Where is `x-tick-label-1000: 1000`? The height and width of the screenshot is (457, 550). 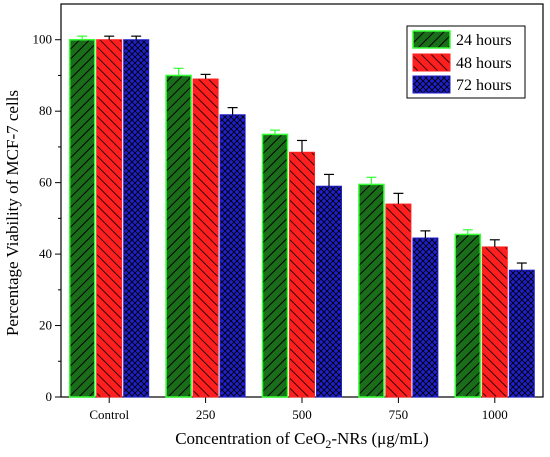 x-tick-label-1000: 1000 is located at coordinates (495, 414).